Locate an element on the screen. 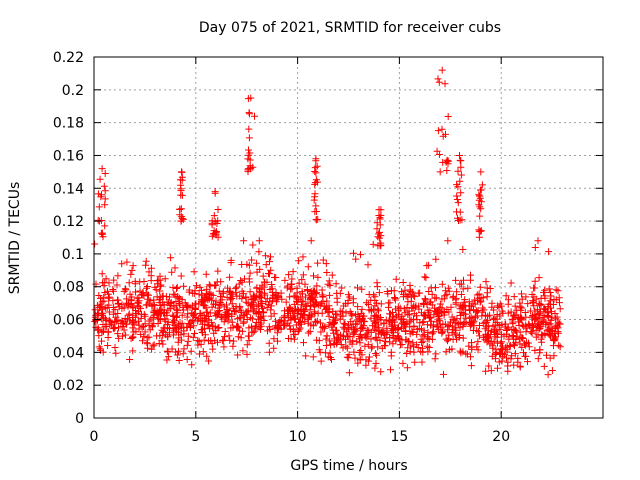 This screenshot has height=480, width=640. x-tick-label: 0 is located at coordinates (94, 437).